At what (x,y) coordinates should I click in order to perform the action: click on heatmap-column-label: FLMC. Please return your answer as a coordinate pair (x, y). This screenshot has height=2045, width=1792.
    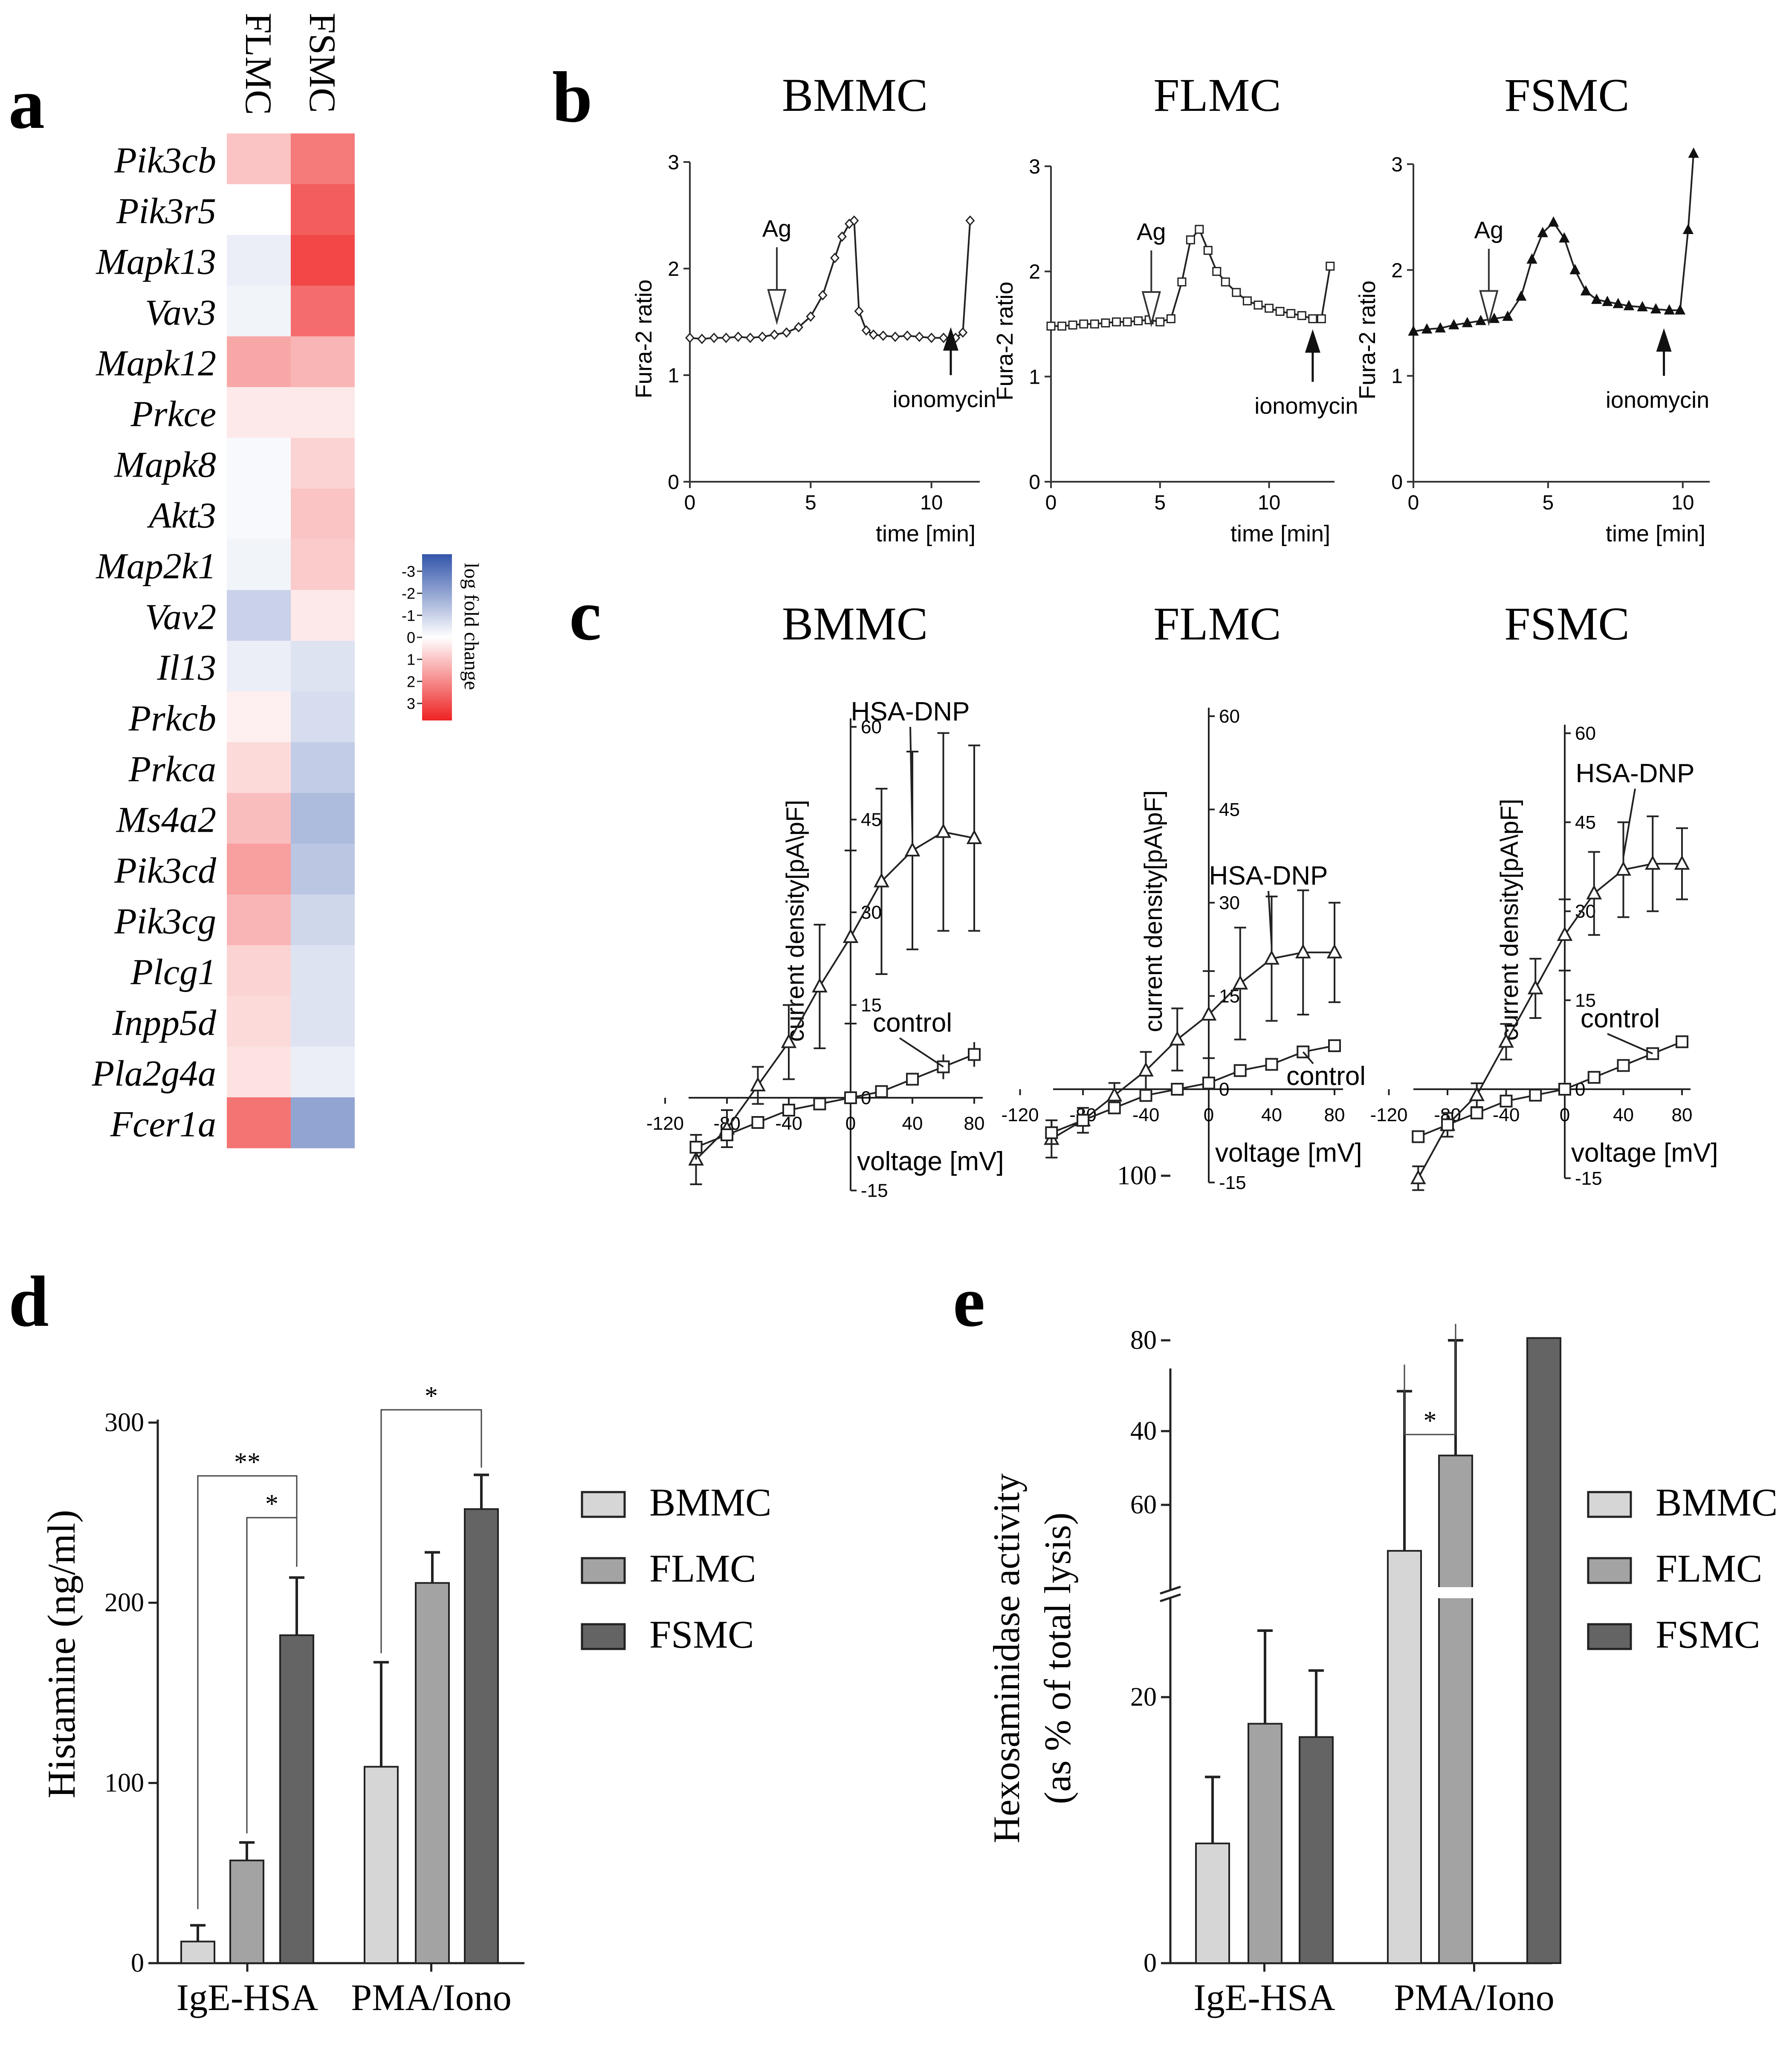
    Looking at the image, I should click on (258, 64).